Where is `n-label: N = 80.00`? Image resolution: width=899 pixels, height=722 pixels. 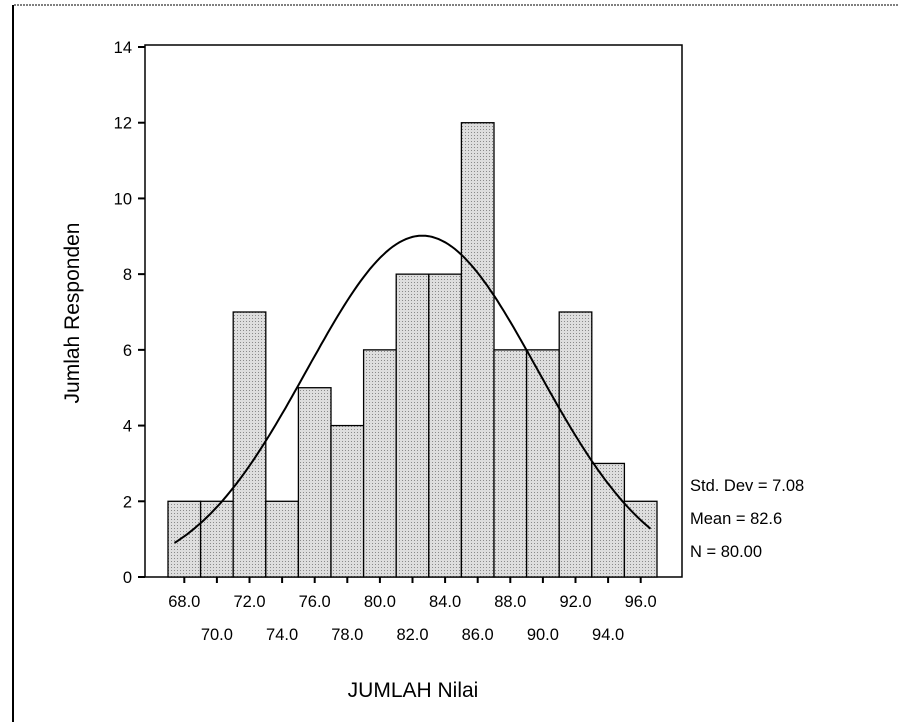 n-label: N = 80.00 is located at coordinates (726, 552).